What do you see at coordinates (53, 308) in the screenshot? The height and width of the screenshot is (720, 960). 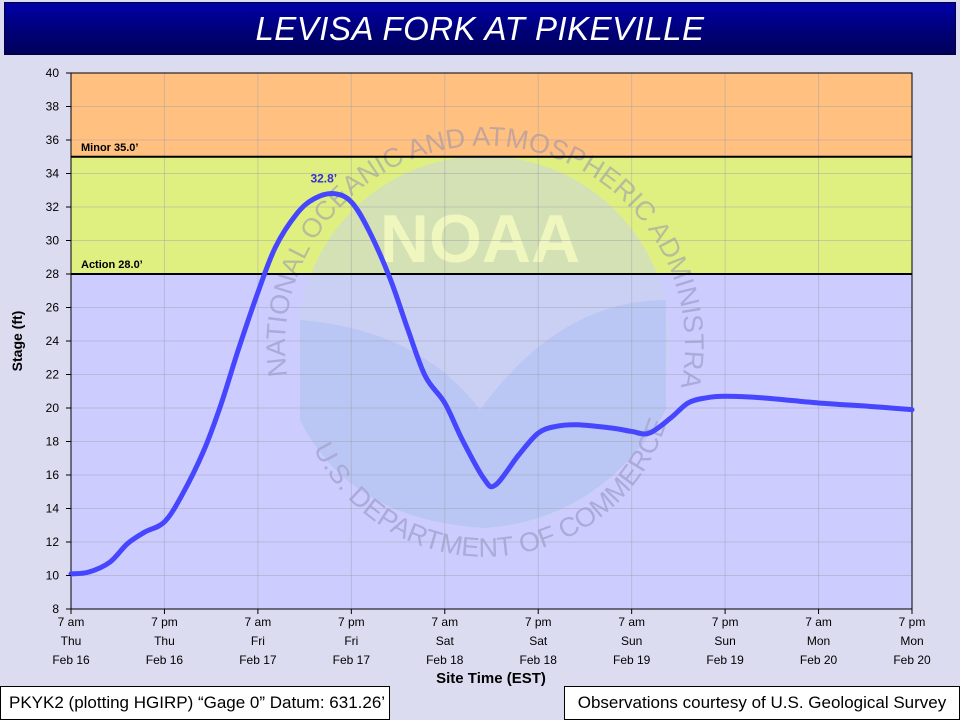 I see `y-tick-label: 26` at bounding box center [53, 308].